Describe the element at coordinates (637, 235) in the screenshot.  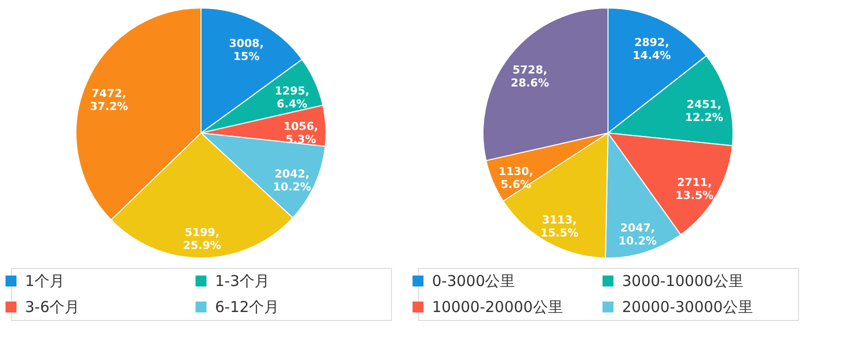
I see `data-label: 2047, 10.2%` at that location.